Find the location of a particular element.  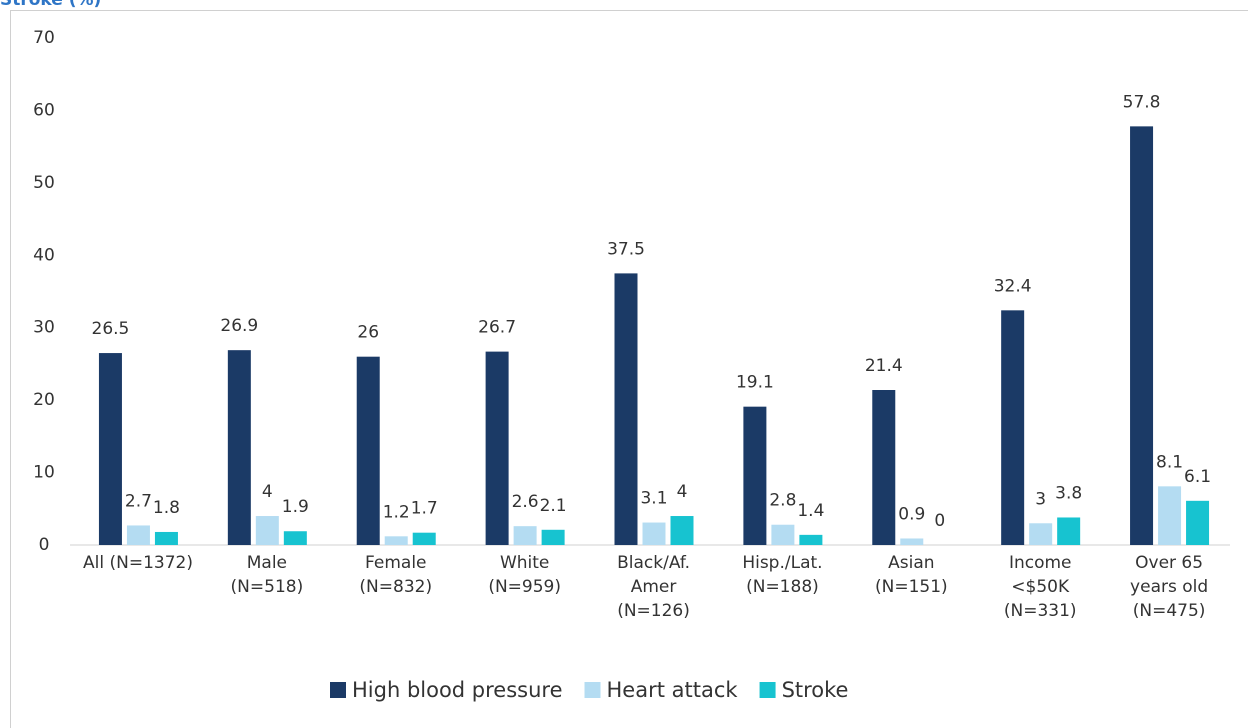

x-tick-label: Female (N=832) is located at coordinates (396, 575).